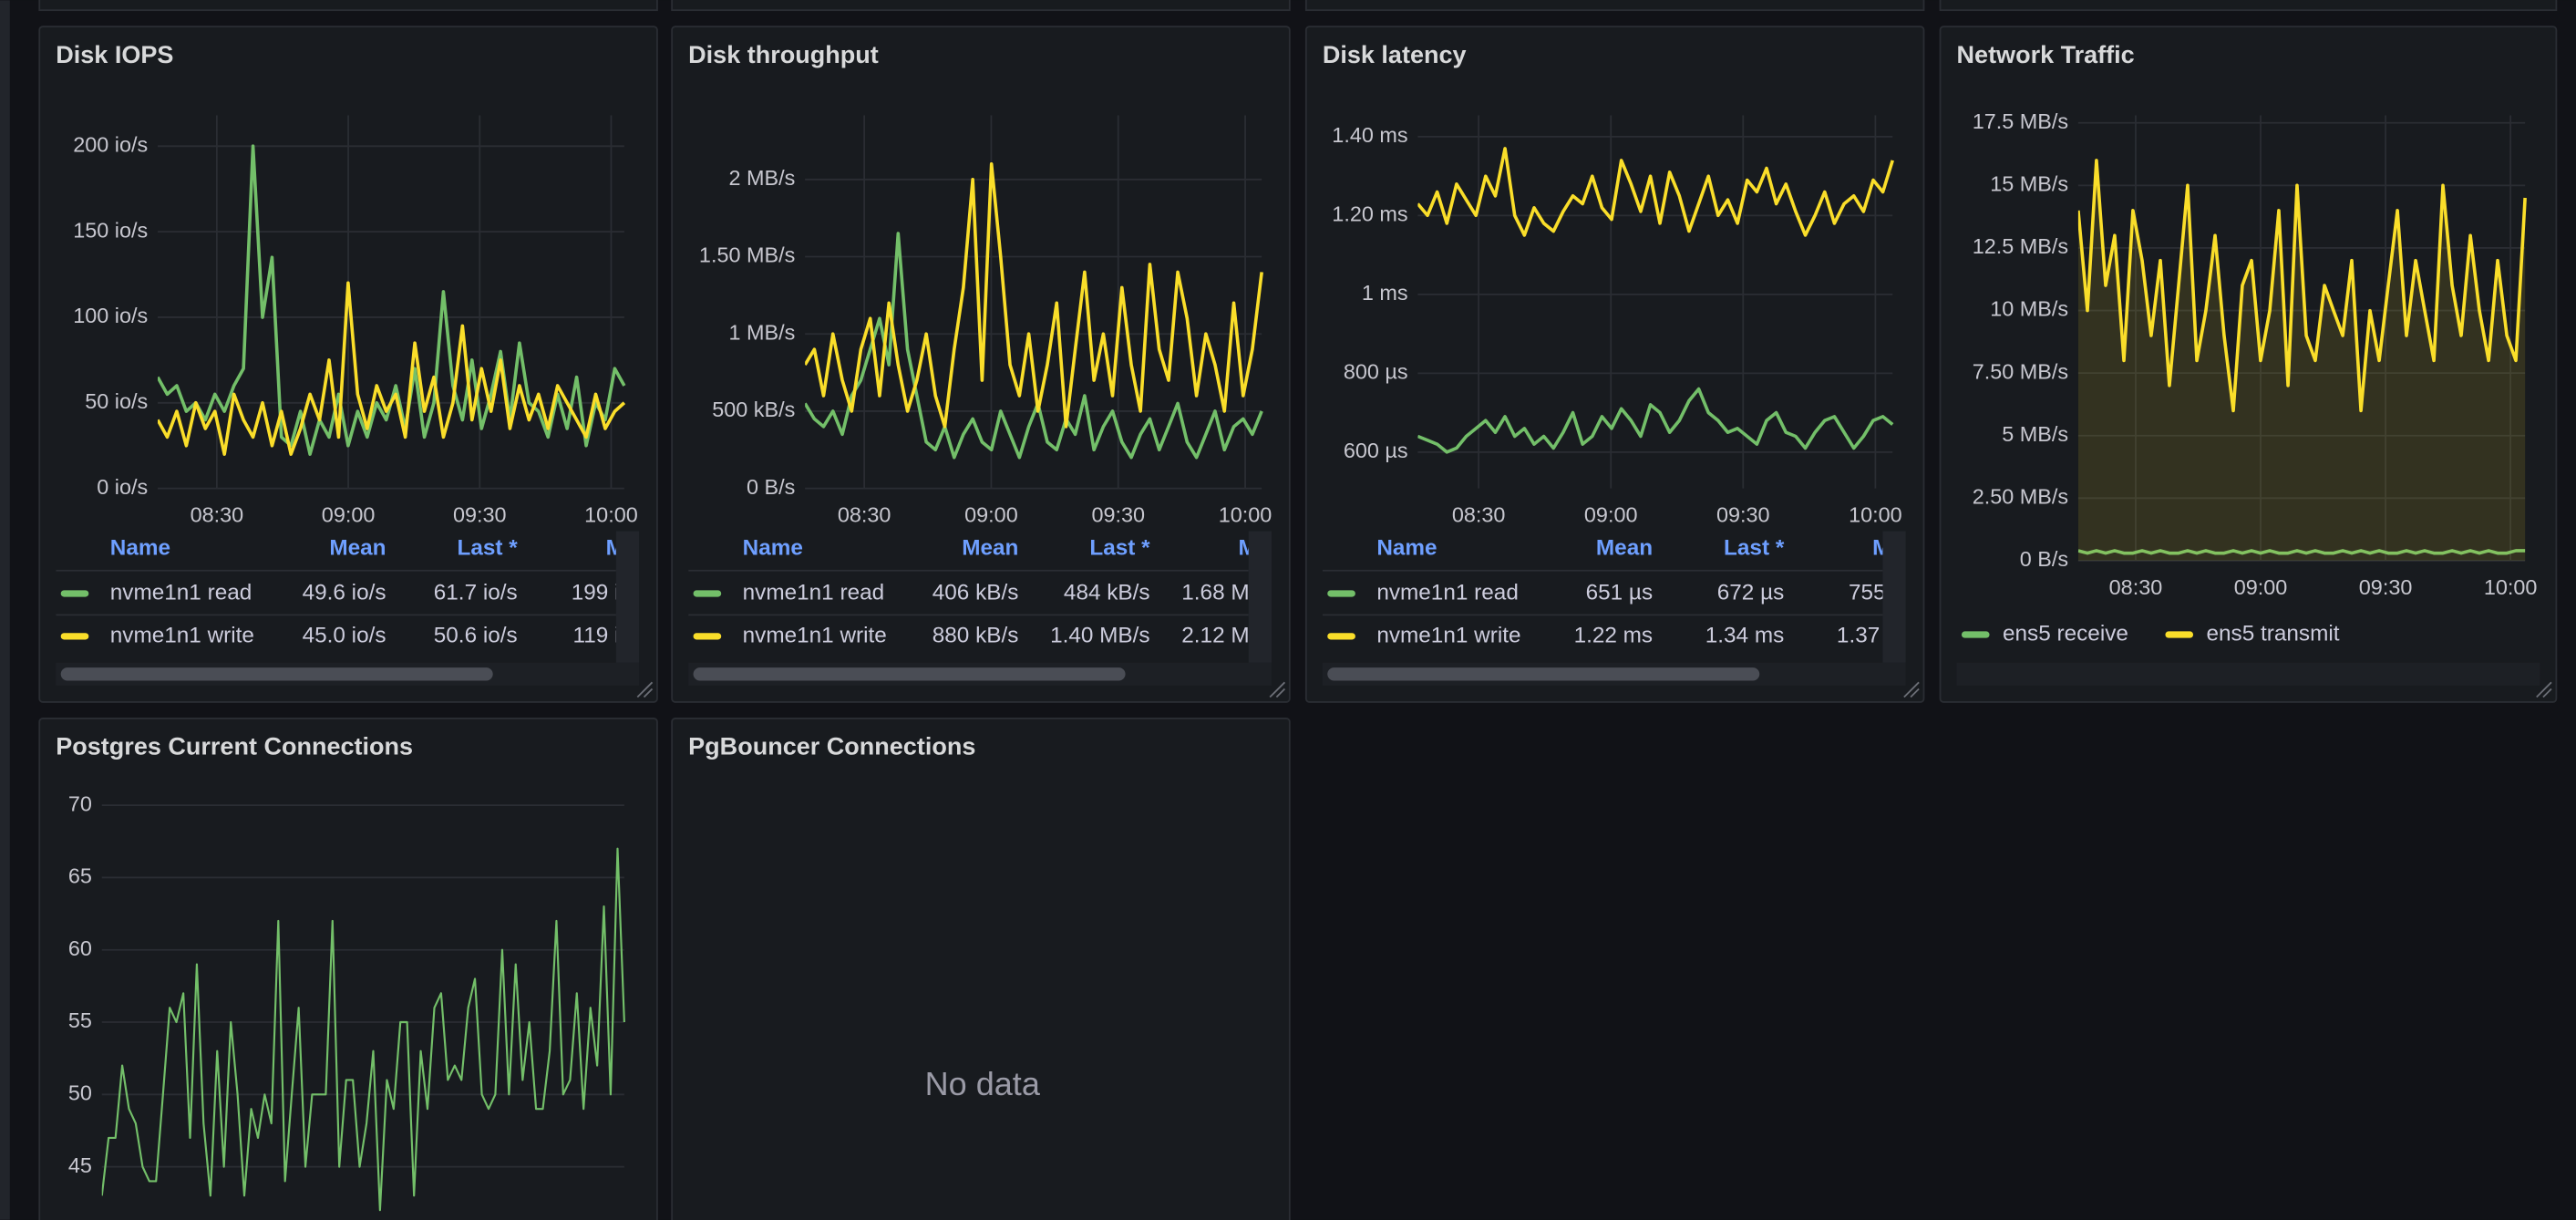  I want to click on legend-value: 406 kB/s, so click(976, 592).